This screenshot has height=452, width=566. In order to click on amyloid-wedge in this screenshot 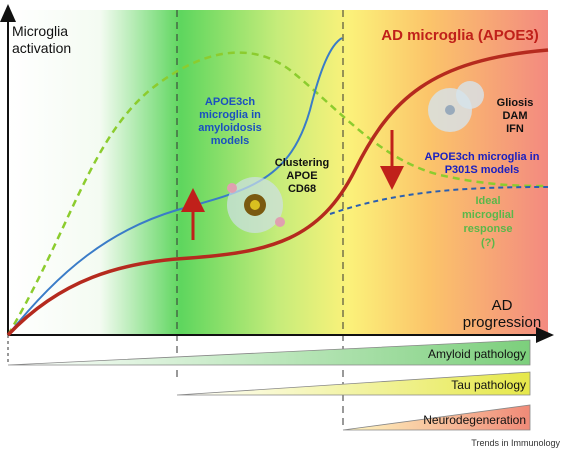, I will do `click(269, 352)`.